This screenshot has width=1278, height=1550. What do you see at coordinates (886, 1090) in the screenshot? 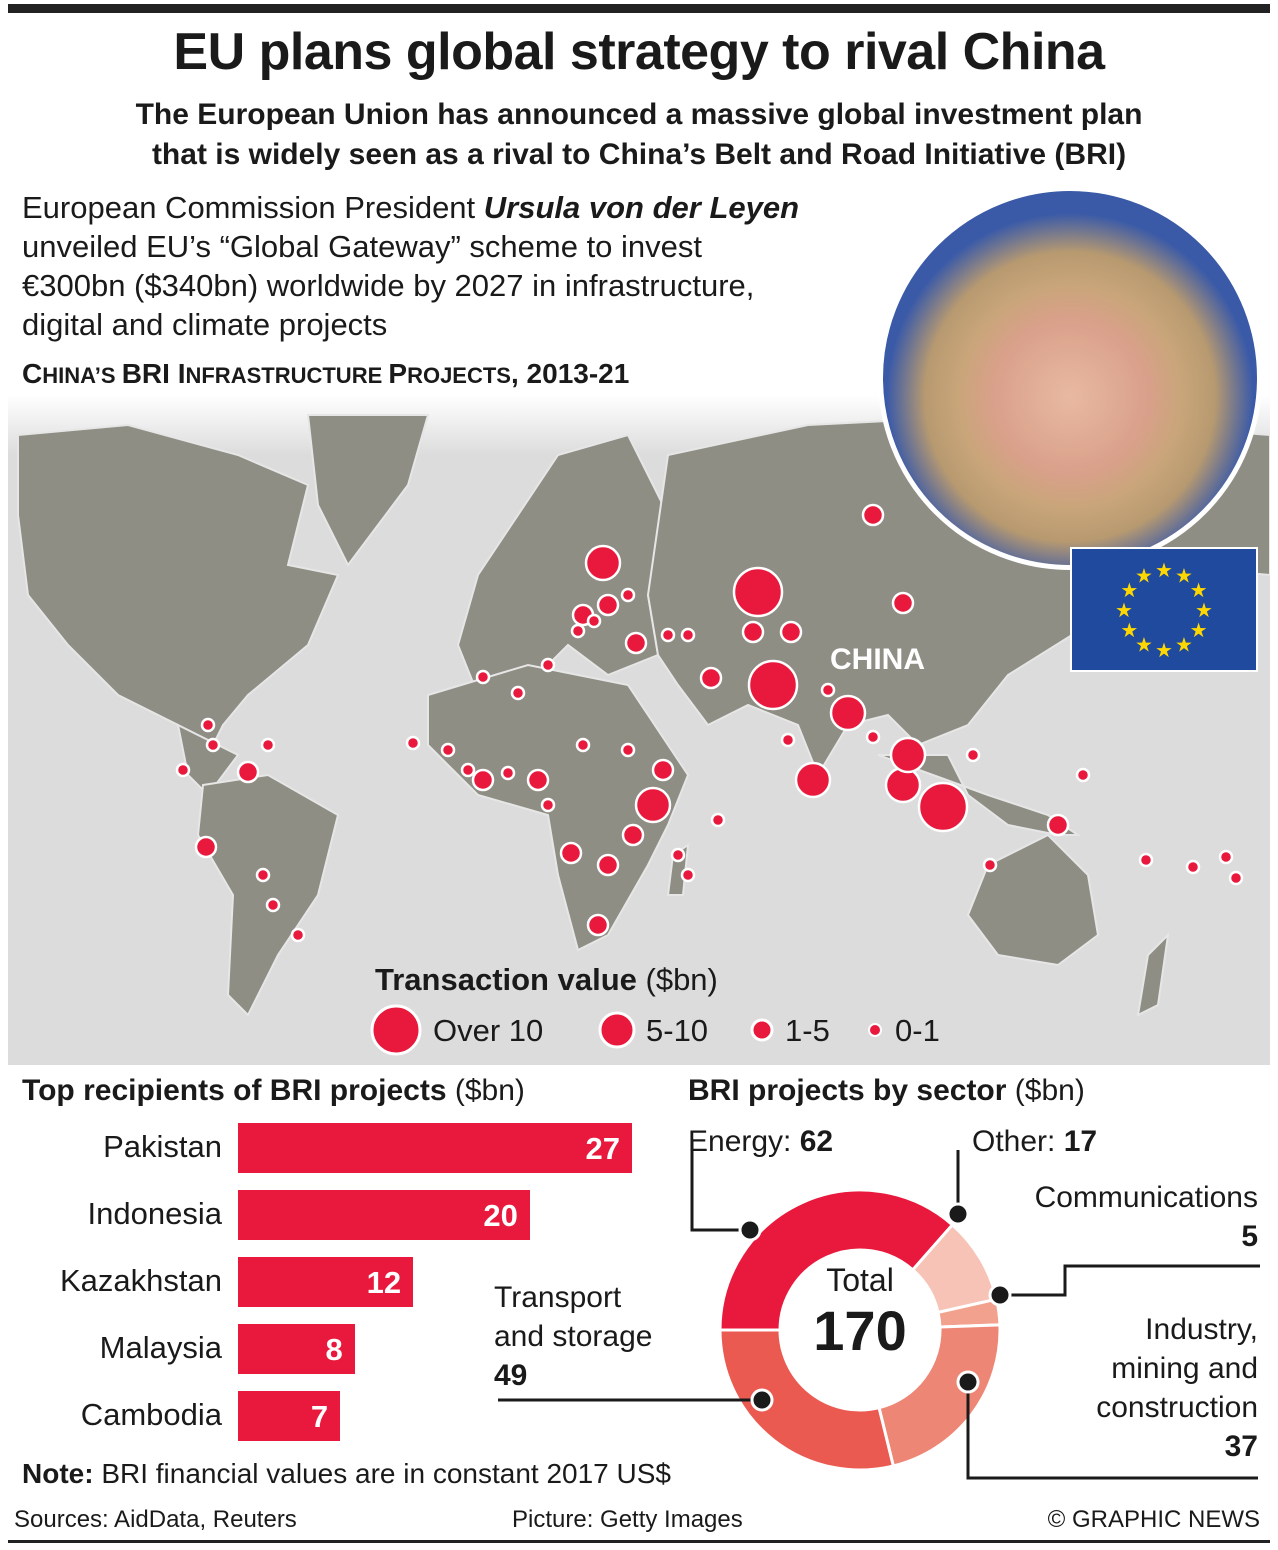
I see `donut-chart-title: BRI projects by sector ($bn)` at bounding box center [886, 1090].